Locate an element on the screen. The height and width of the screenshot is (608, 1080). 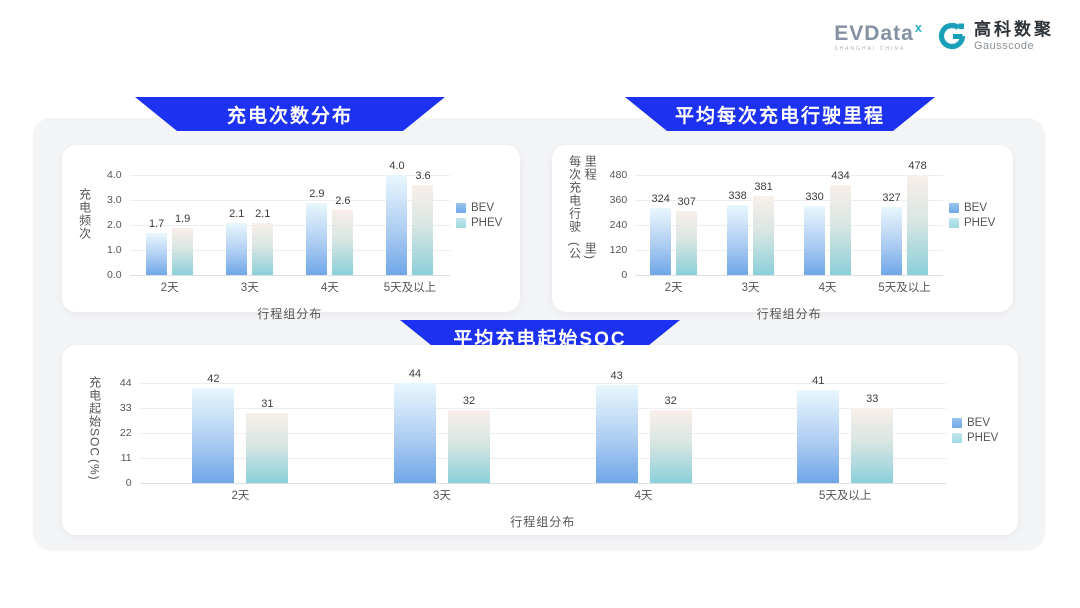
y-axis-ticks: 44 33 22 11 0 is located at coordinates (118, 433).